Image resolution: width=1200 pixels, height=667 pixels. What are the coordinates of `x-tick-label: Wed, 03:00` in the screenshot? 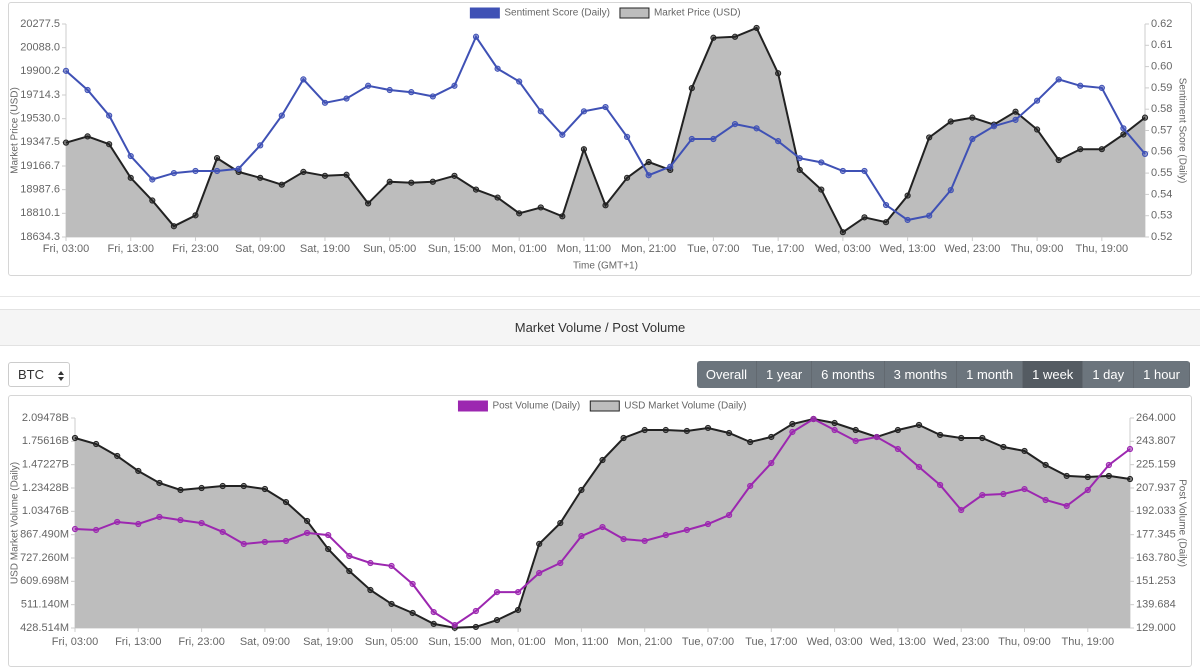 It's located at (843, 249).